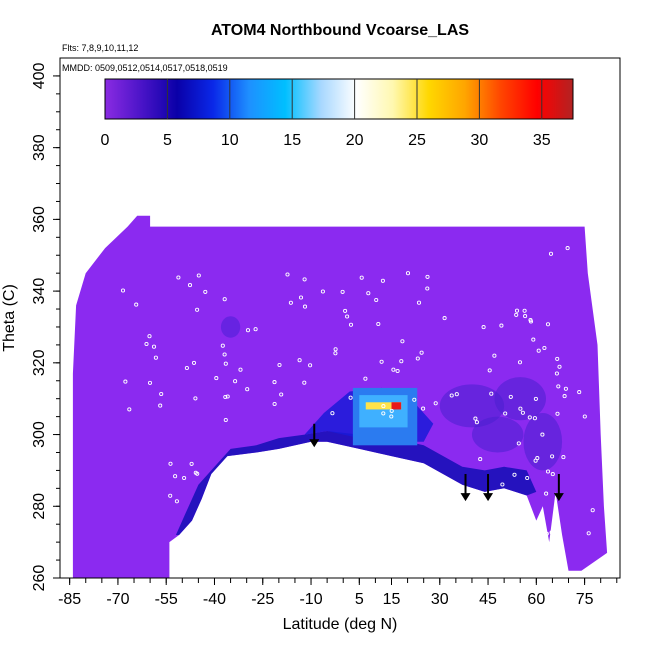 The image size is (650, 650). Describe the element at coordinates (340, 30) in the screenshot. I see `chart-title: ATOM4 Northbound Vcoarse_LAS` at that location.